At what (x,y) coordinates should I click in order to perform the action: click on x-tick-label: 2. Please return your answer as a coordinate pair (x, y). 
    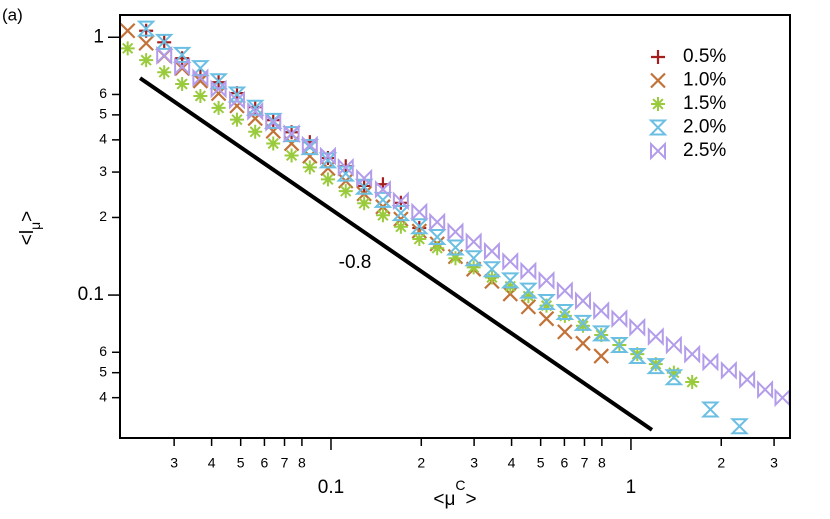
    Looking at the image, I should click on (721, 463).